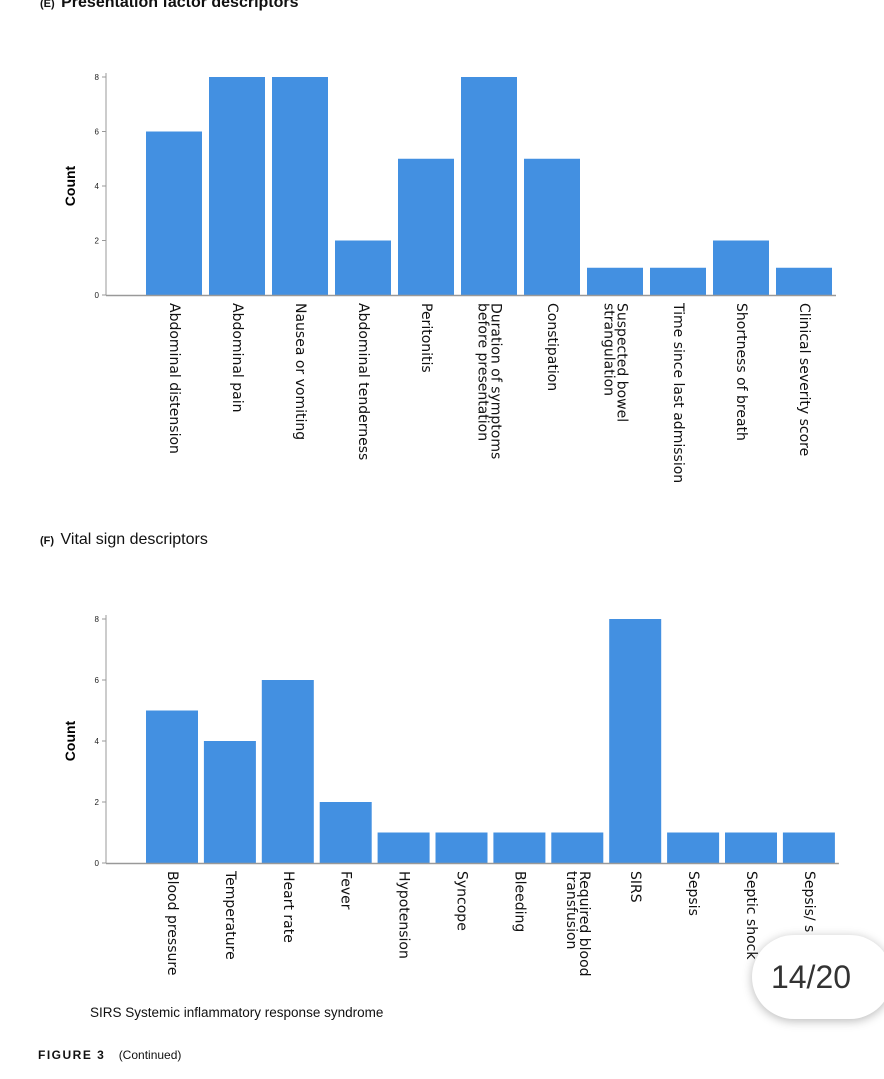  Describe the element at coordinates (462, 901) in the screenshot. I see `x-tick-label: Syncope` at that location.